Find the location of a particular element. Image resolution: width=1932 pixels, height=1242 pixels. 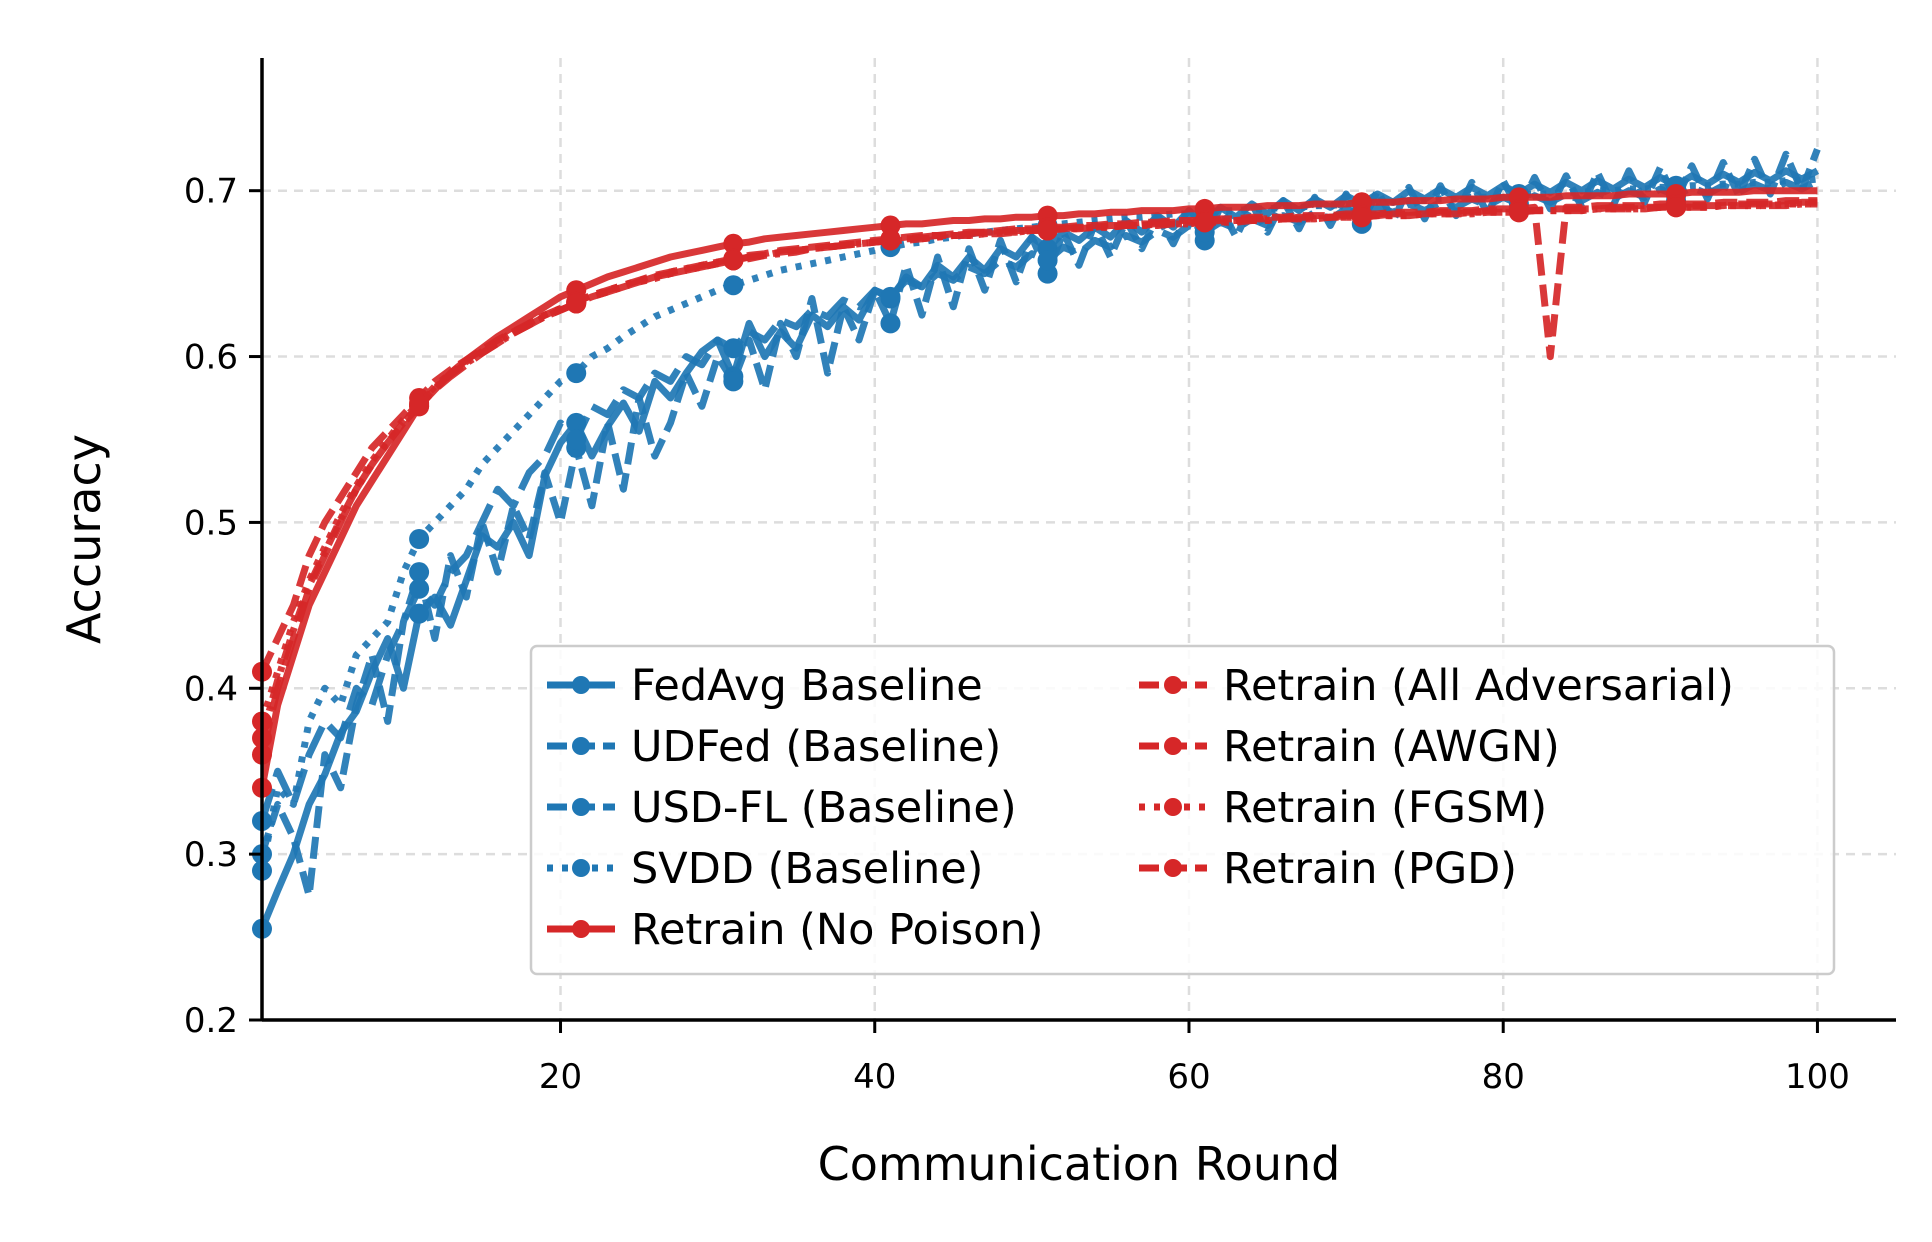

legend-label: Retrain (PGD) is located at coordinates (1370, 869).